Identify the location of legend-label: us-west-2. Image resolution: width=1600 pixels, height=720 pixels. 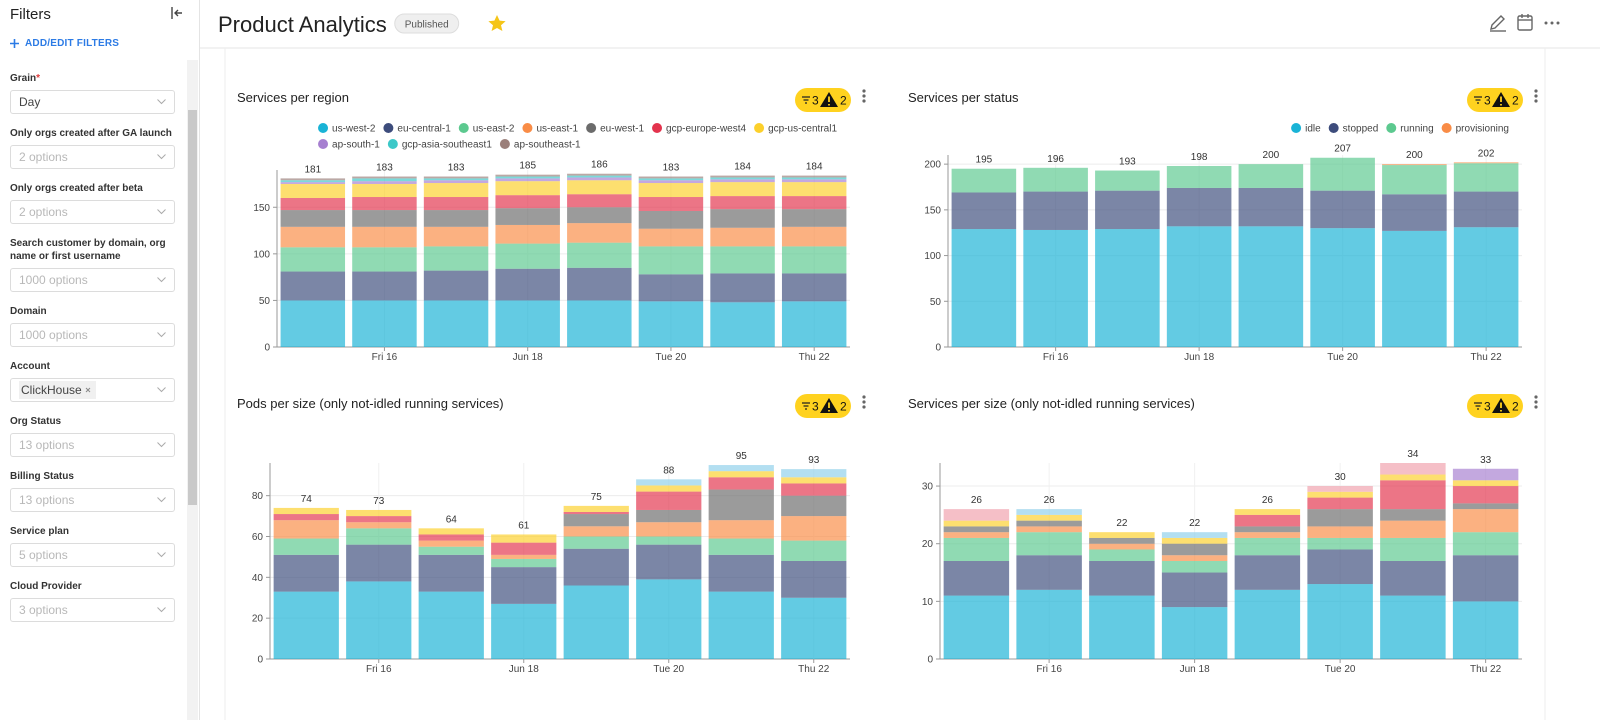
(354, 129).